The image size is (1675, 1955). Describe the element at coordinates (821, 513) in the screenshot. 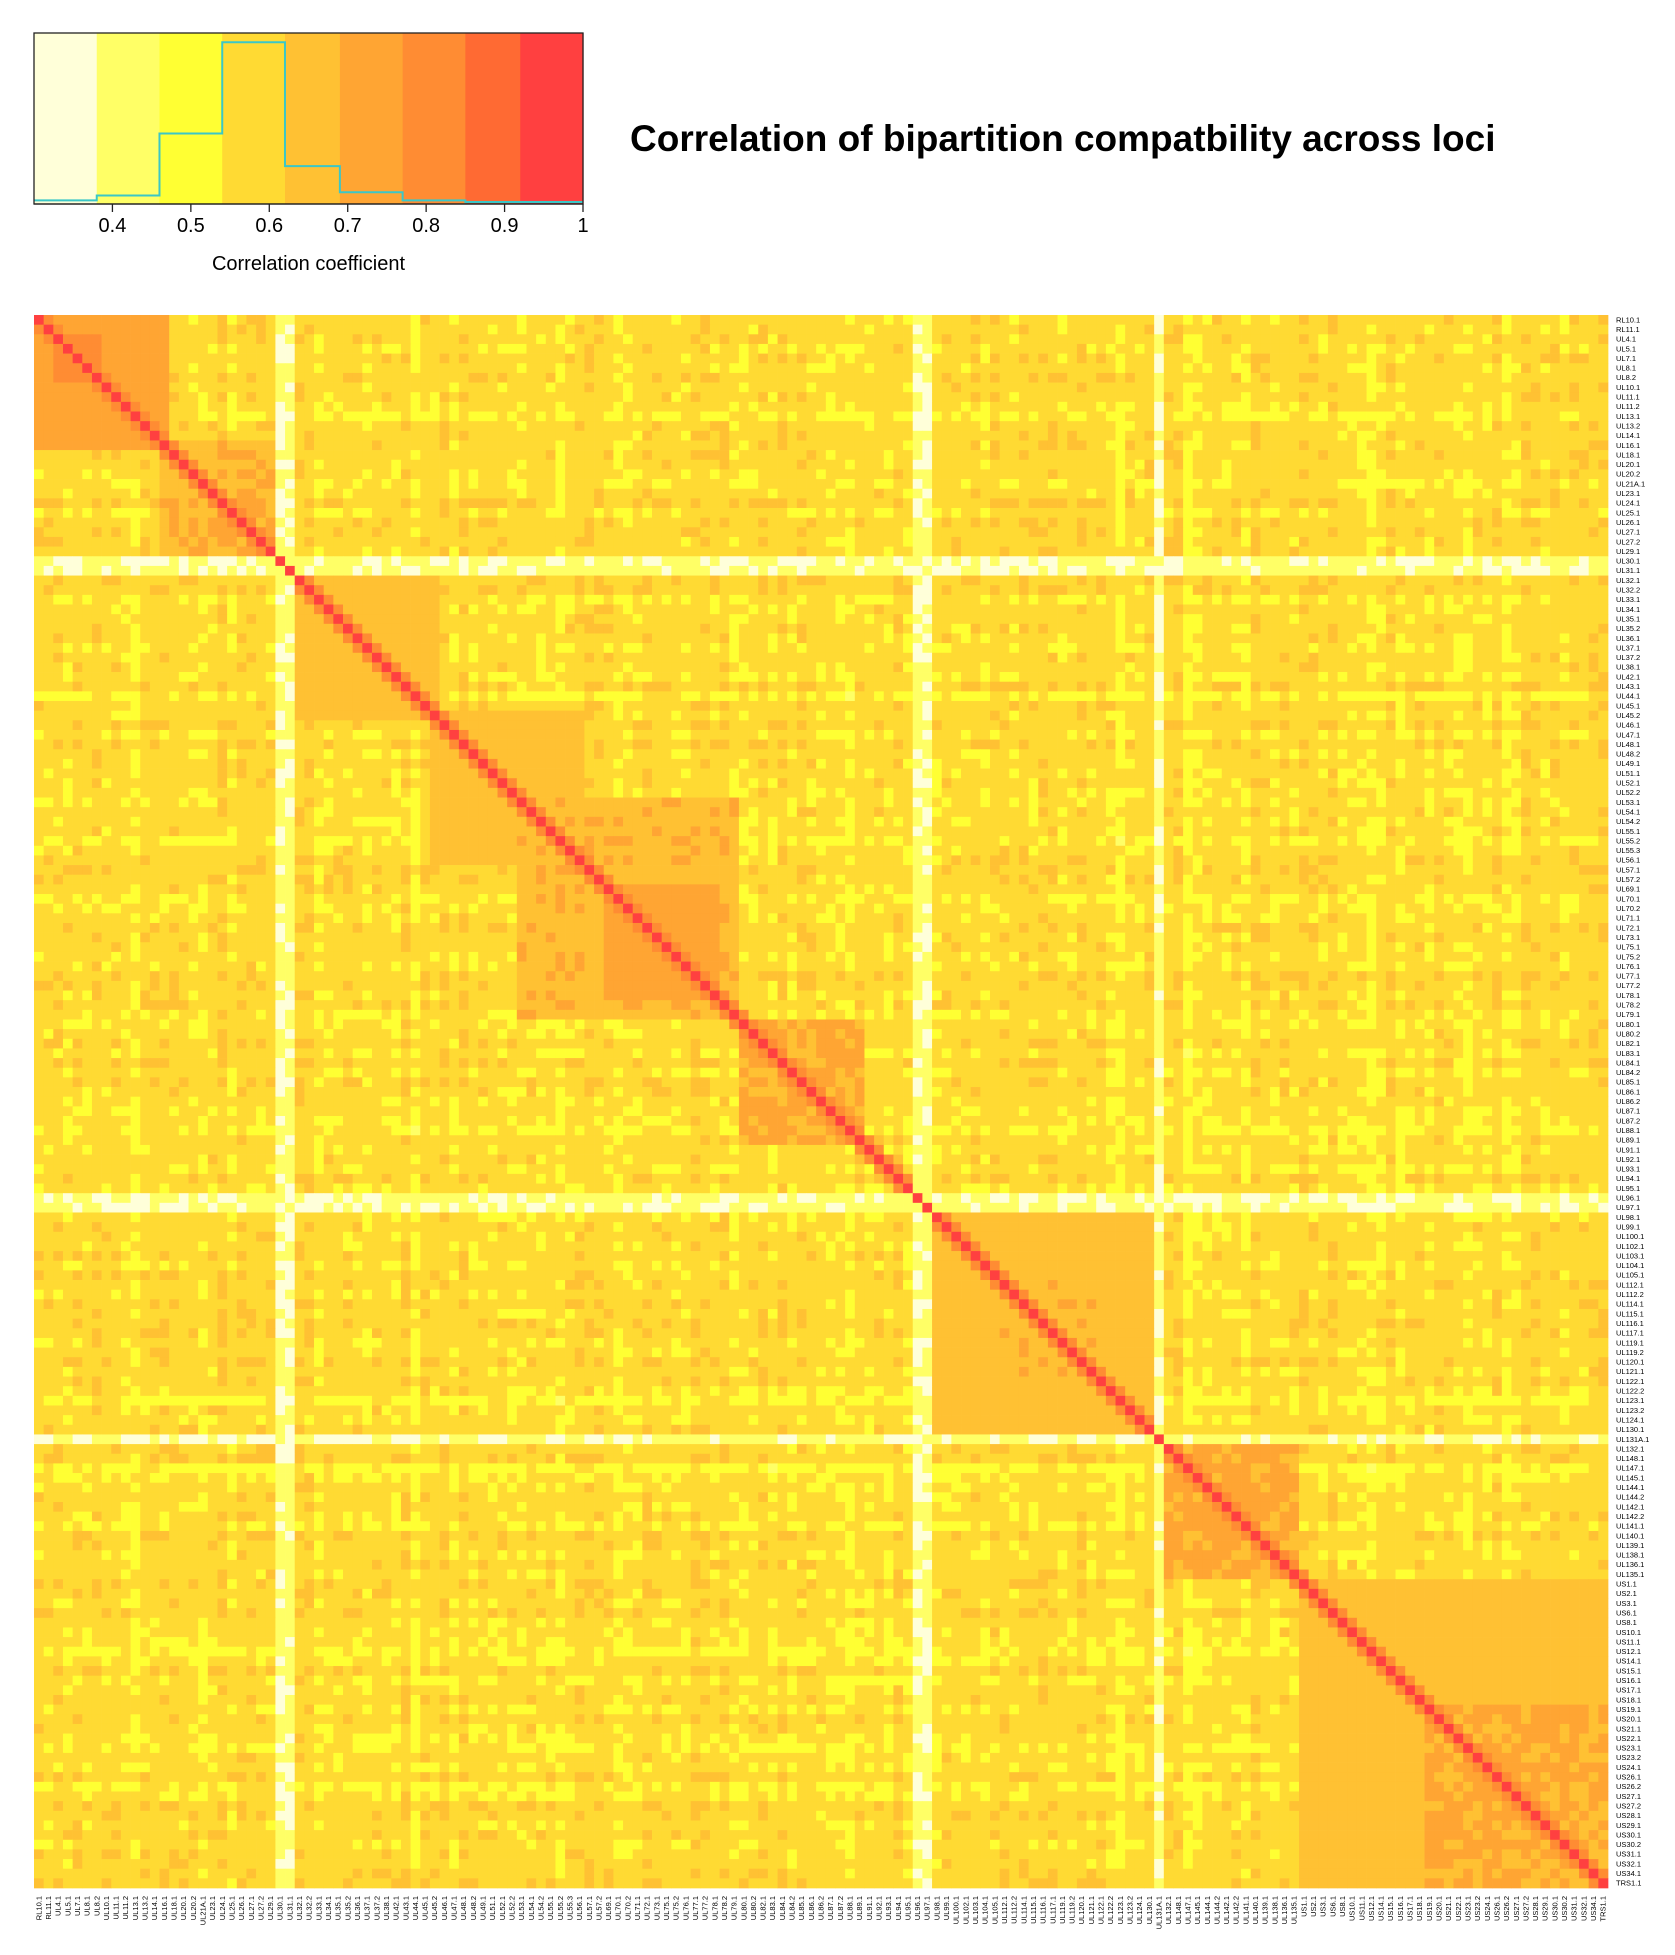

I see `heatmap-row-UL25.1` at that location.